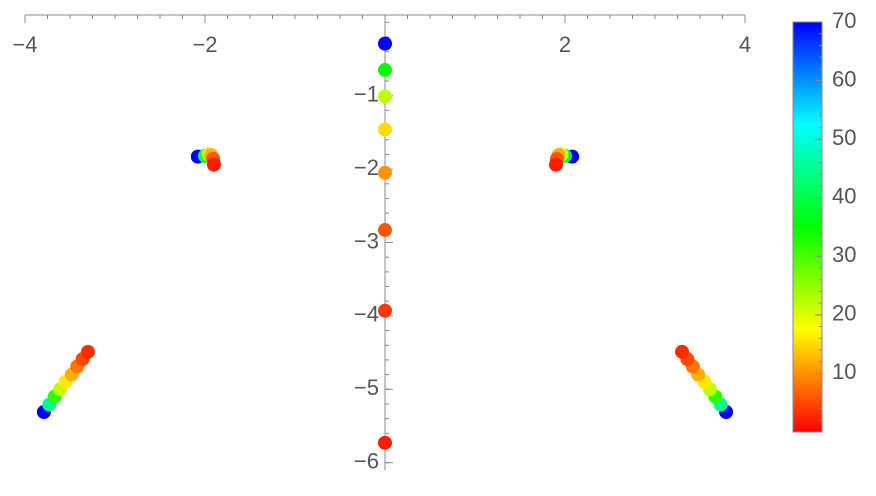 The image size is (876, 496). I want to click on y-tick-label: −1, so click(366, 94).